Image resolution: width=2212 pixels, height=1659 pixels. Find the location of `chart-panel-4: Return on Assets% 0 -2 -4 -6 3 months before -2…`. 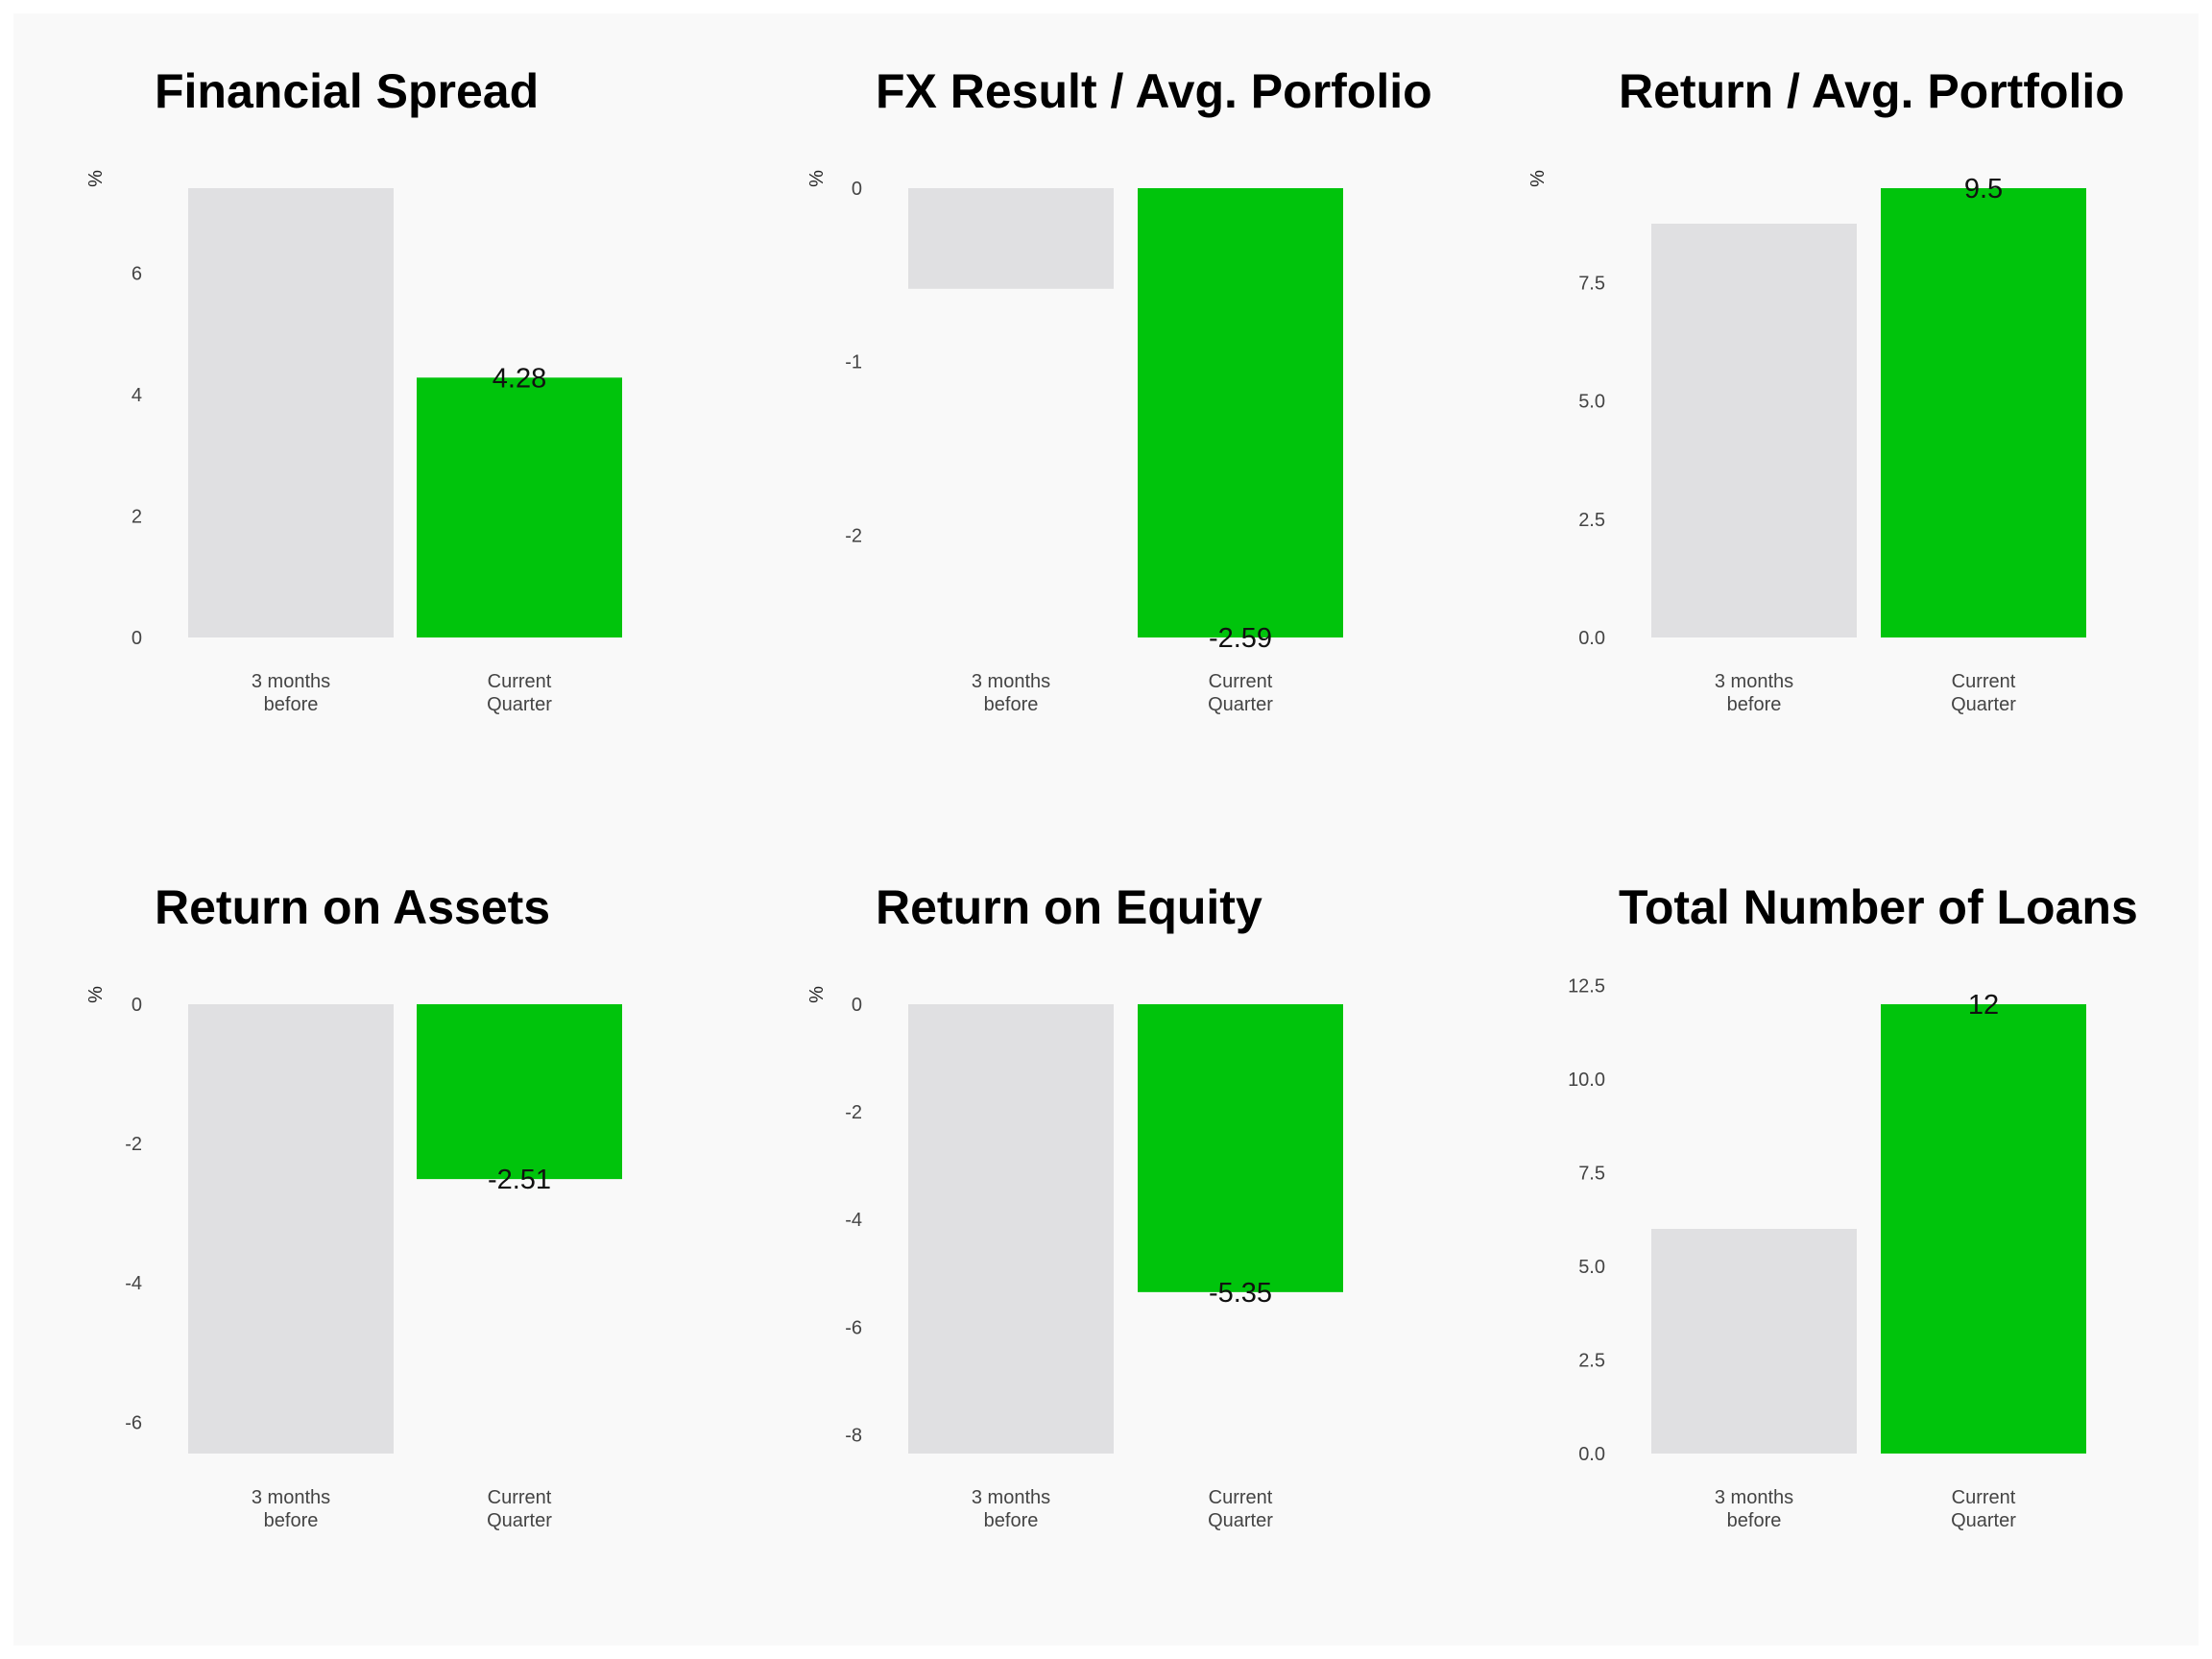

chart-panel-4: Return on Assets% 0 -2 -4 -6 3 months before -2… is located at coordinates (353, 1205).